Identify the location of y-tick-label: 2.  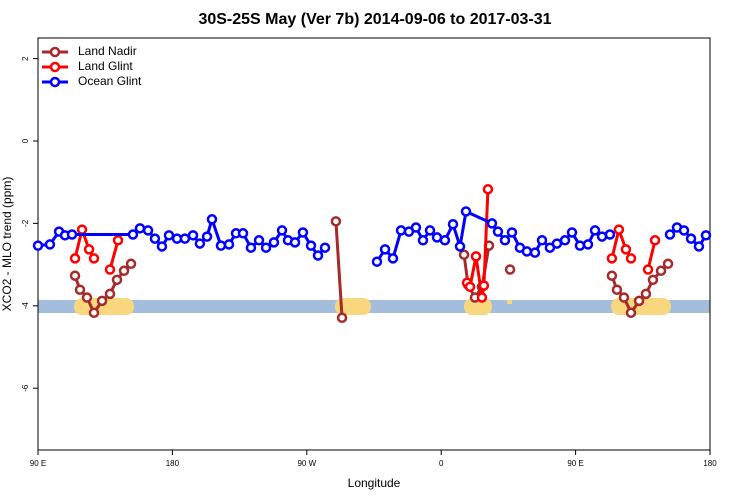
(25, 58).